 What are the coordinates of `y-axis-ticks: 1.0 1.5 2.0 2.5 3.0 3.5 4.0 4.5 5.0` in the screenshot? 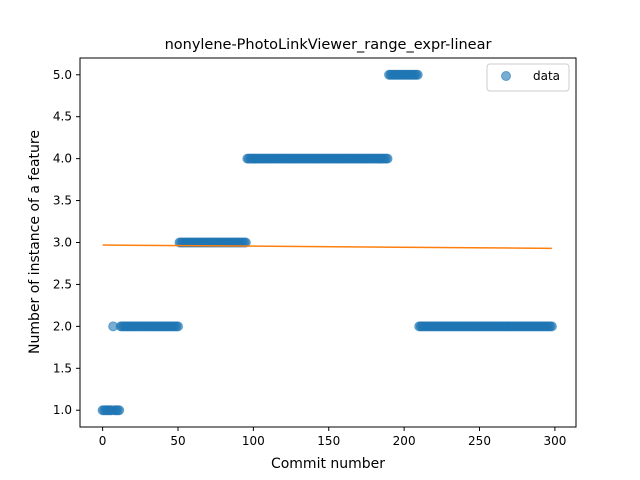 It's located at (66, 242).